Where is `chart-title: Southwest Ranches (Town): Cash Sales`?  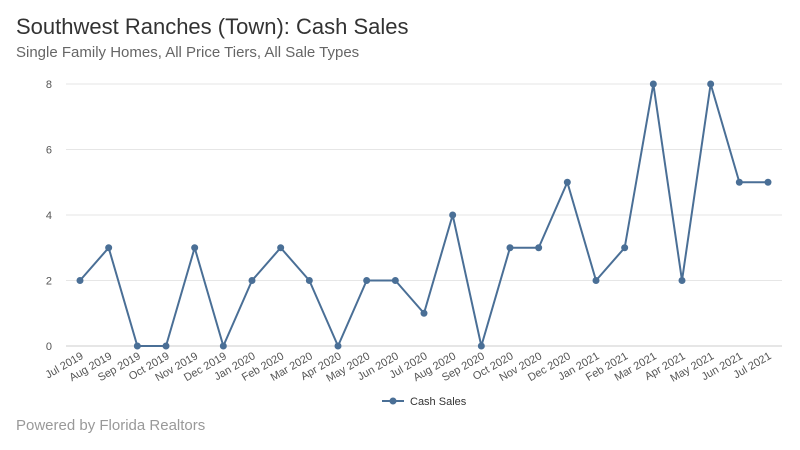 chart-title: Southwest Ranches (Town): Cash Sales is located at coordinates (212, 26).